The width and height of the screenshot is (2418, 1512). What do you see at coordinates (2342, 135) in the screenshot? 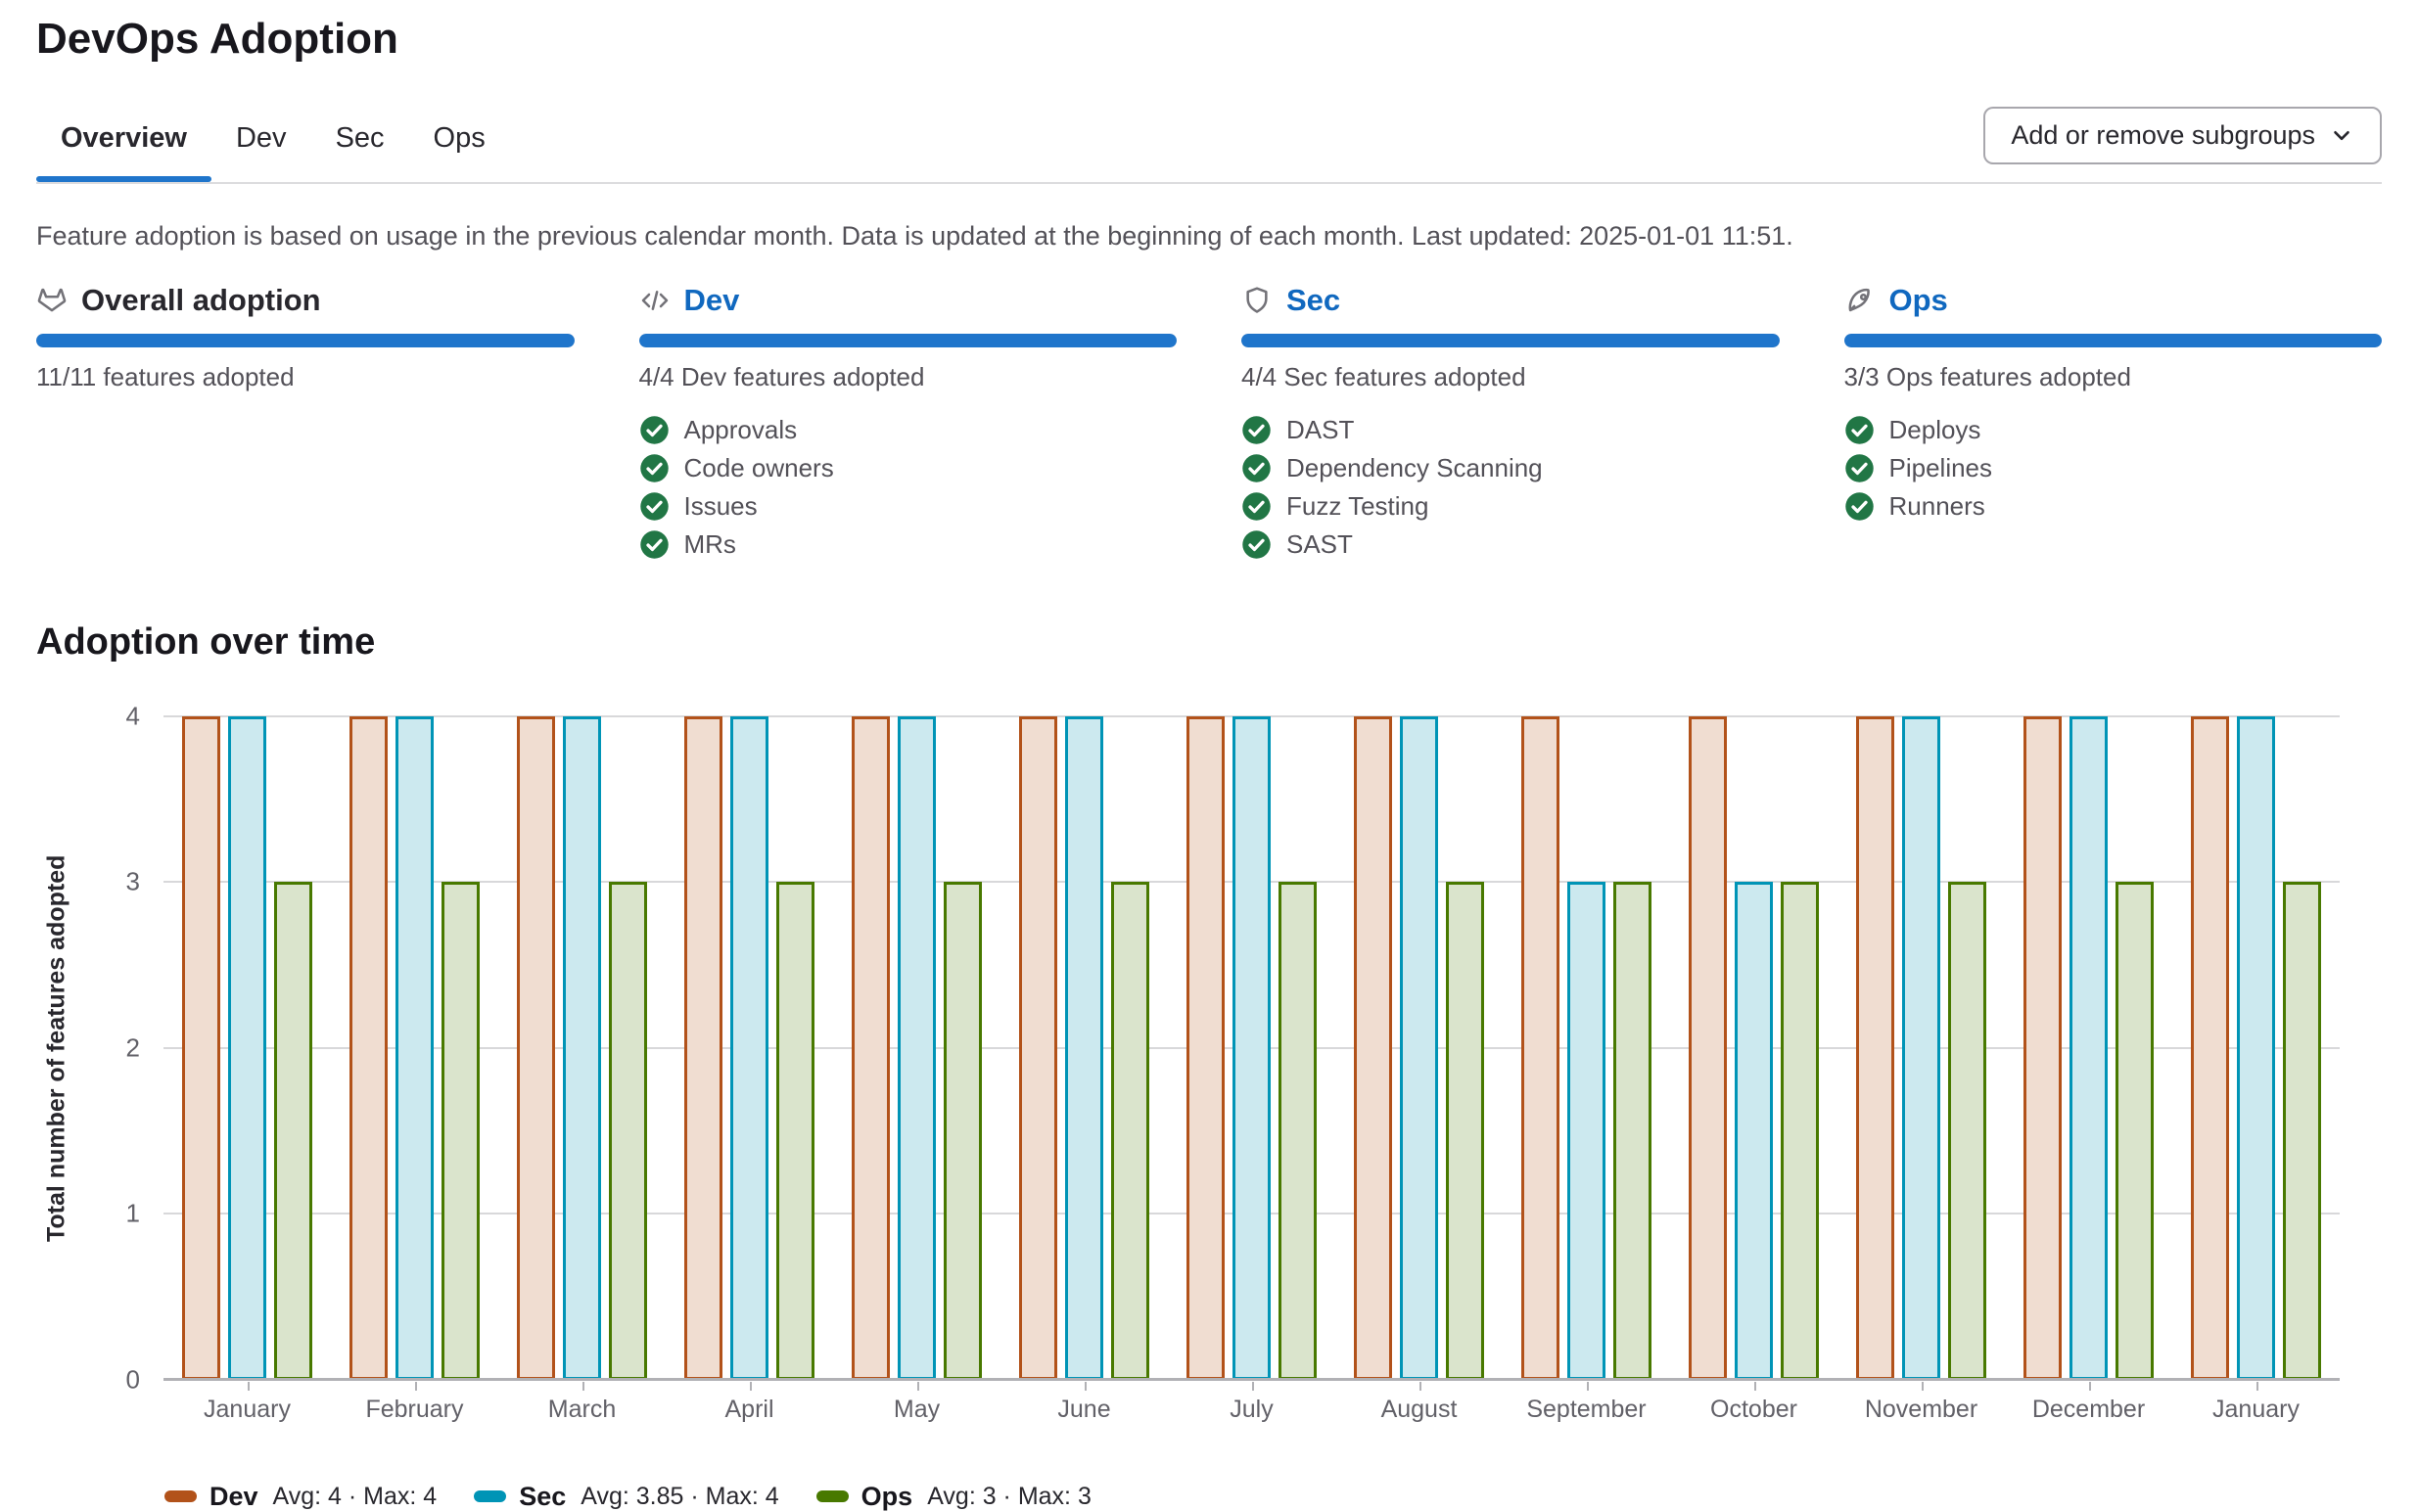
I see `chevron-down-icon` at bounding box center [2342, 135].